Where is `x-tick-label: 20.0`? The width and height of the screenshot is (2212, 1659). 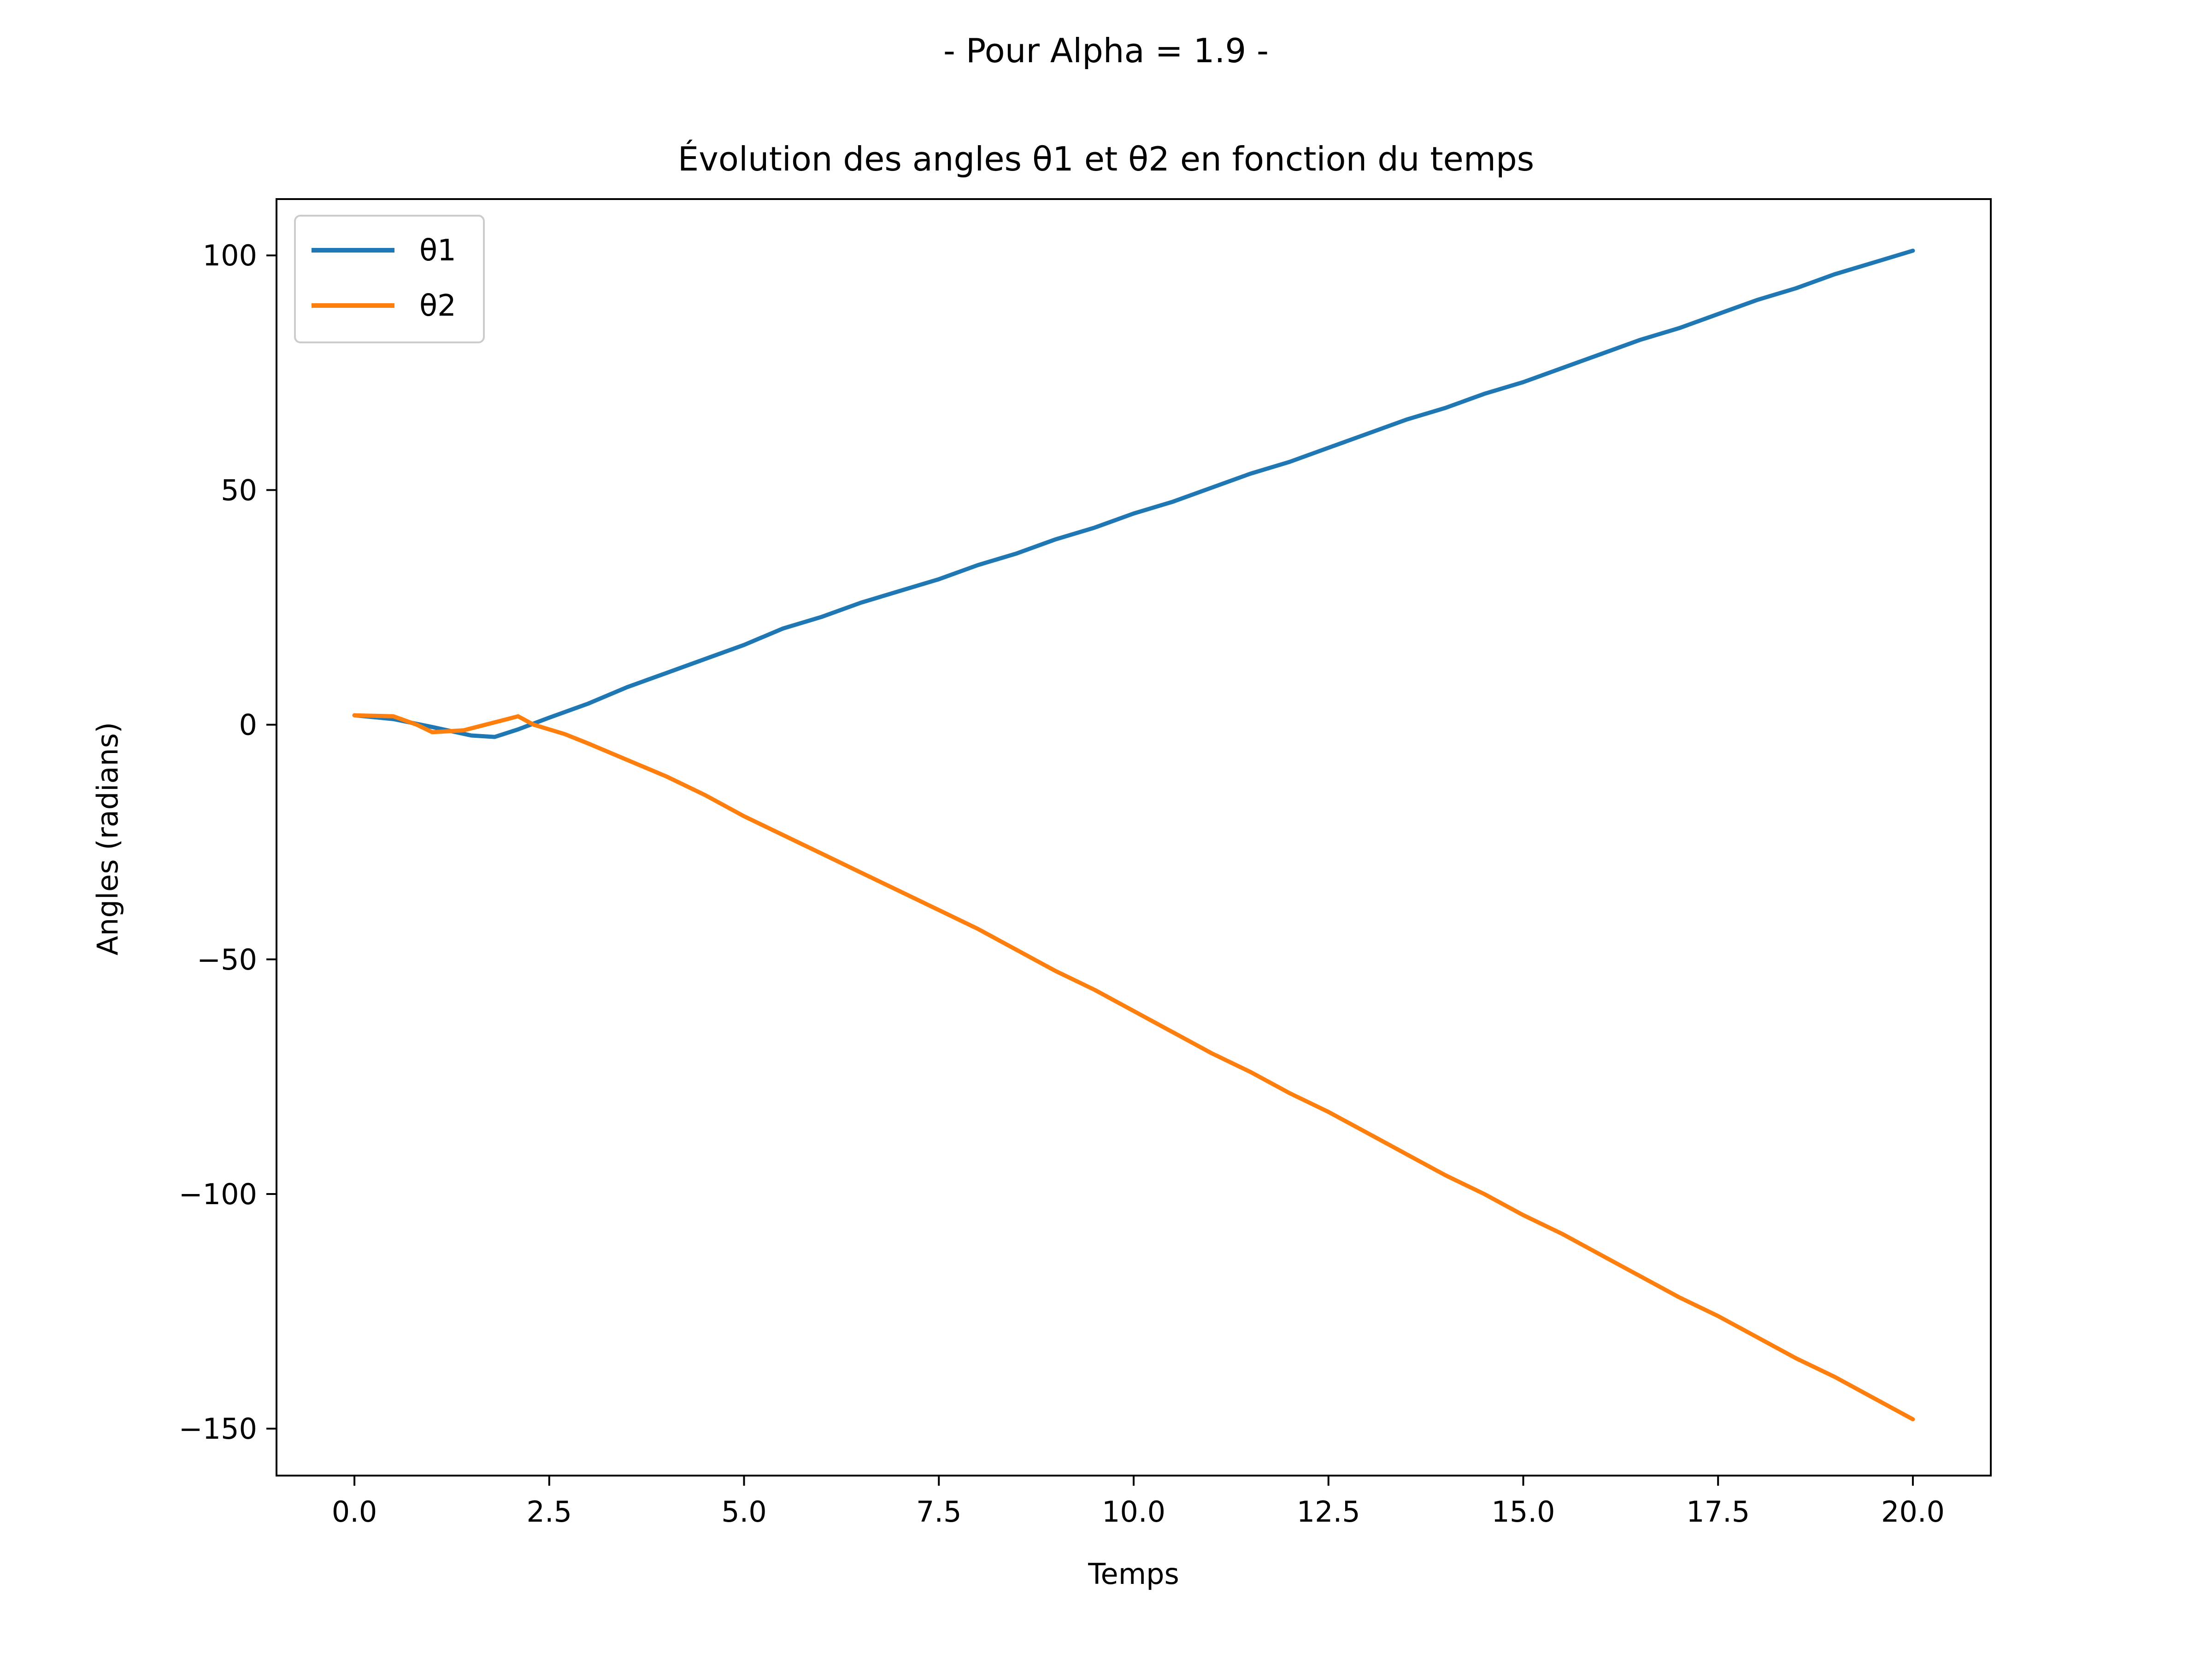 x-tick-label: 20.0 is located at coordinates (1913, 1512).